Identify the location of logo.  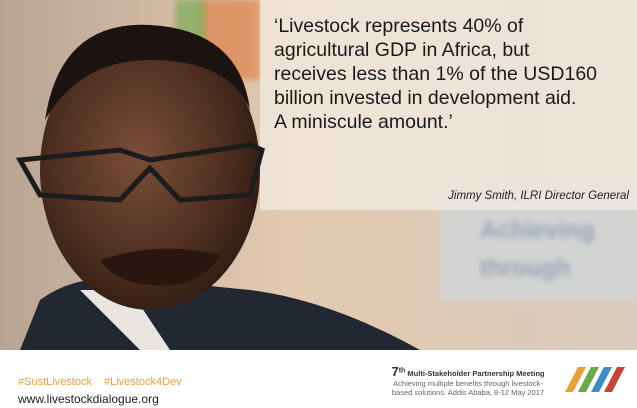
(595, 379).